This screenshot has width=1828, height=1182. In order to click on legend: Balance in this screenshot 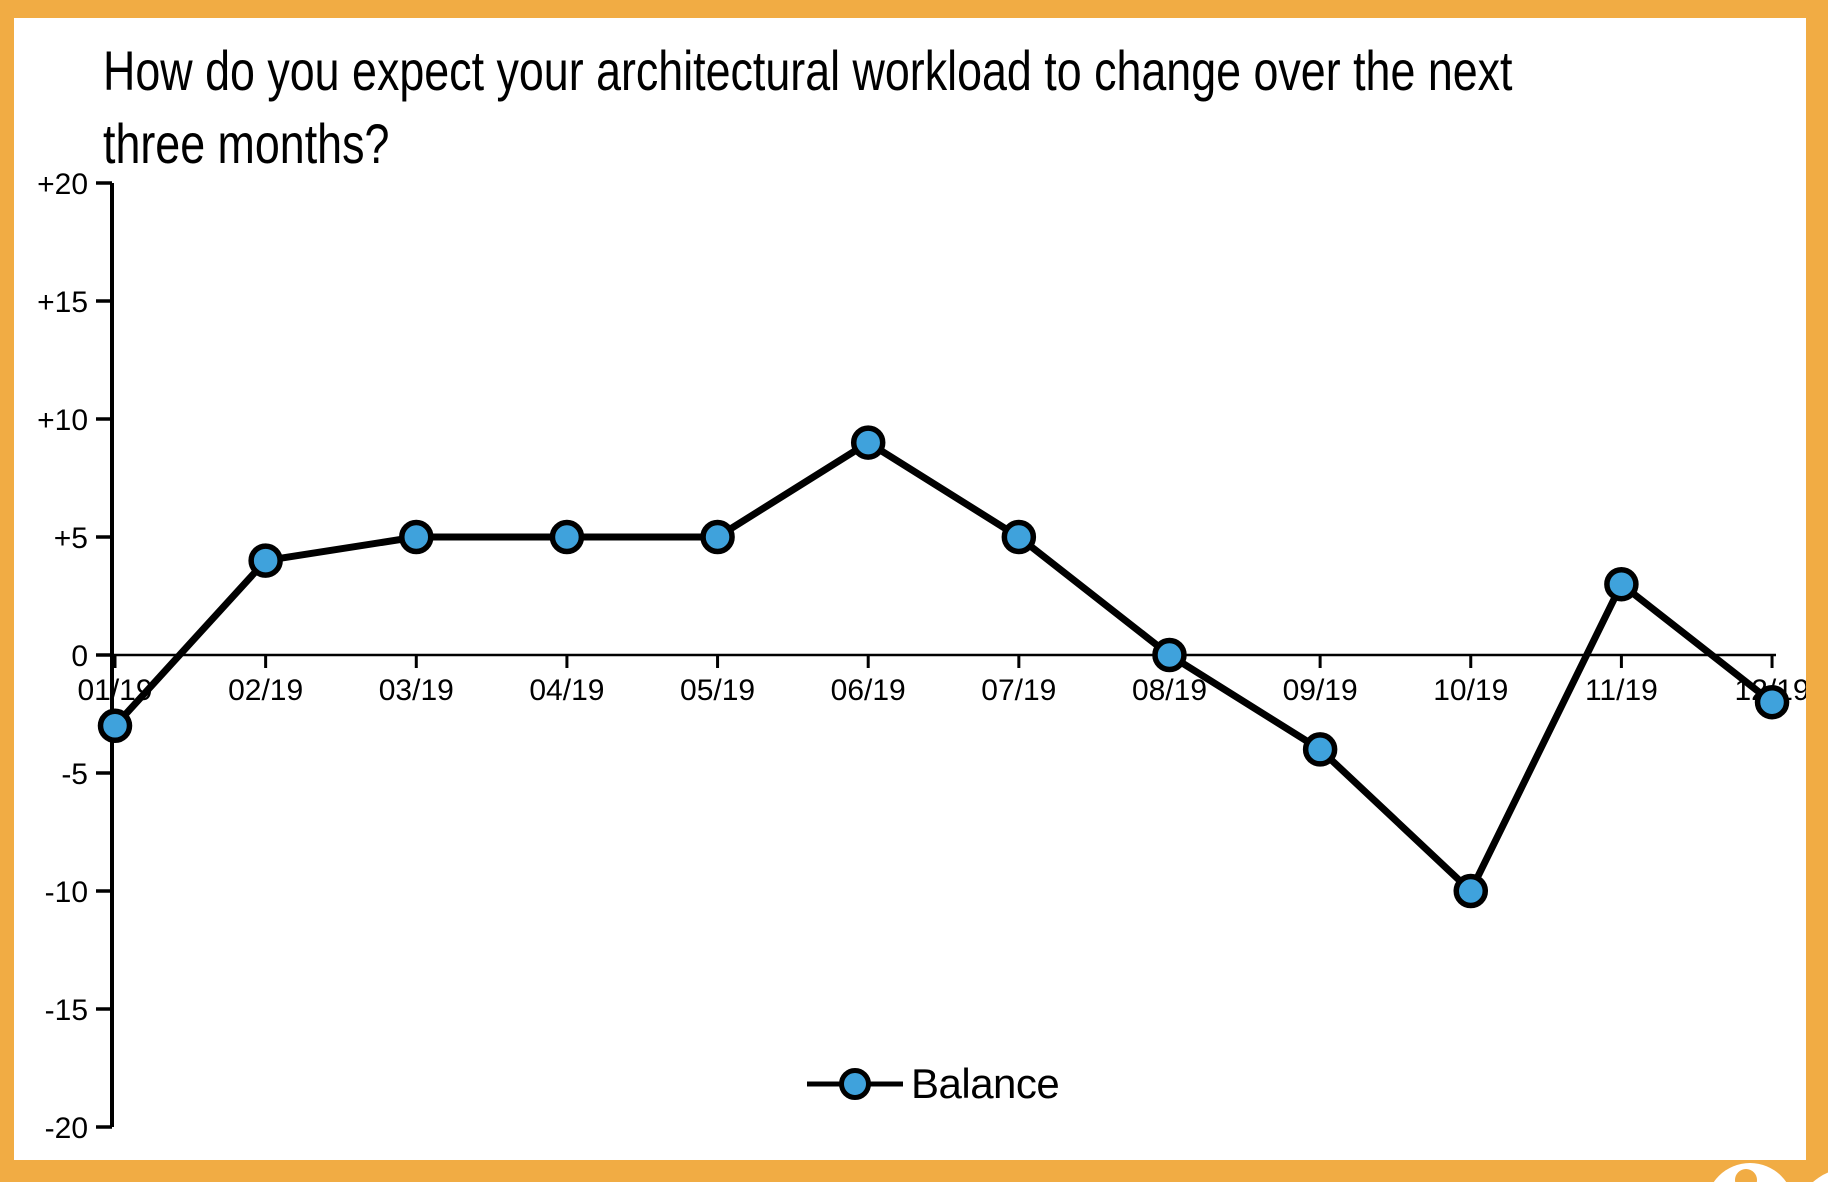, I will do `click(932, 1084)`.